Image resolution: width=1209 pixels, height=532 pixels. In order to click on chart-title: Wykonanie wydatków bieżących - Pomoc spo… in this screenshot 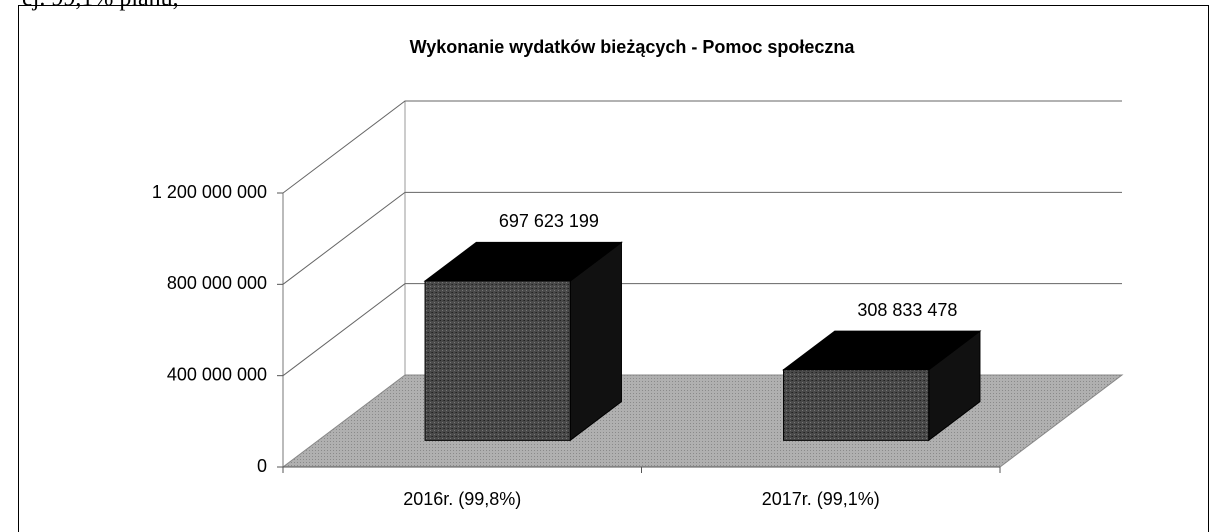, I will do `click(633, 47)`.